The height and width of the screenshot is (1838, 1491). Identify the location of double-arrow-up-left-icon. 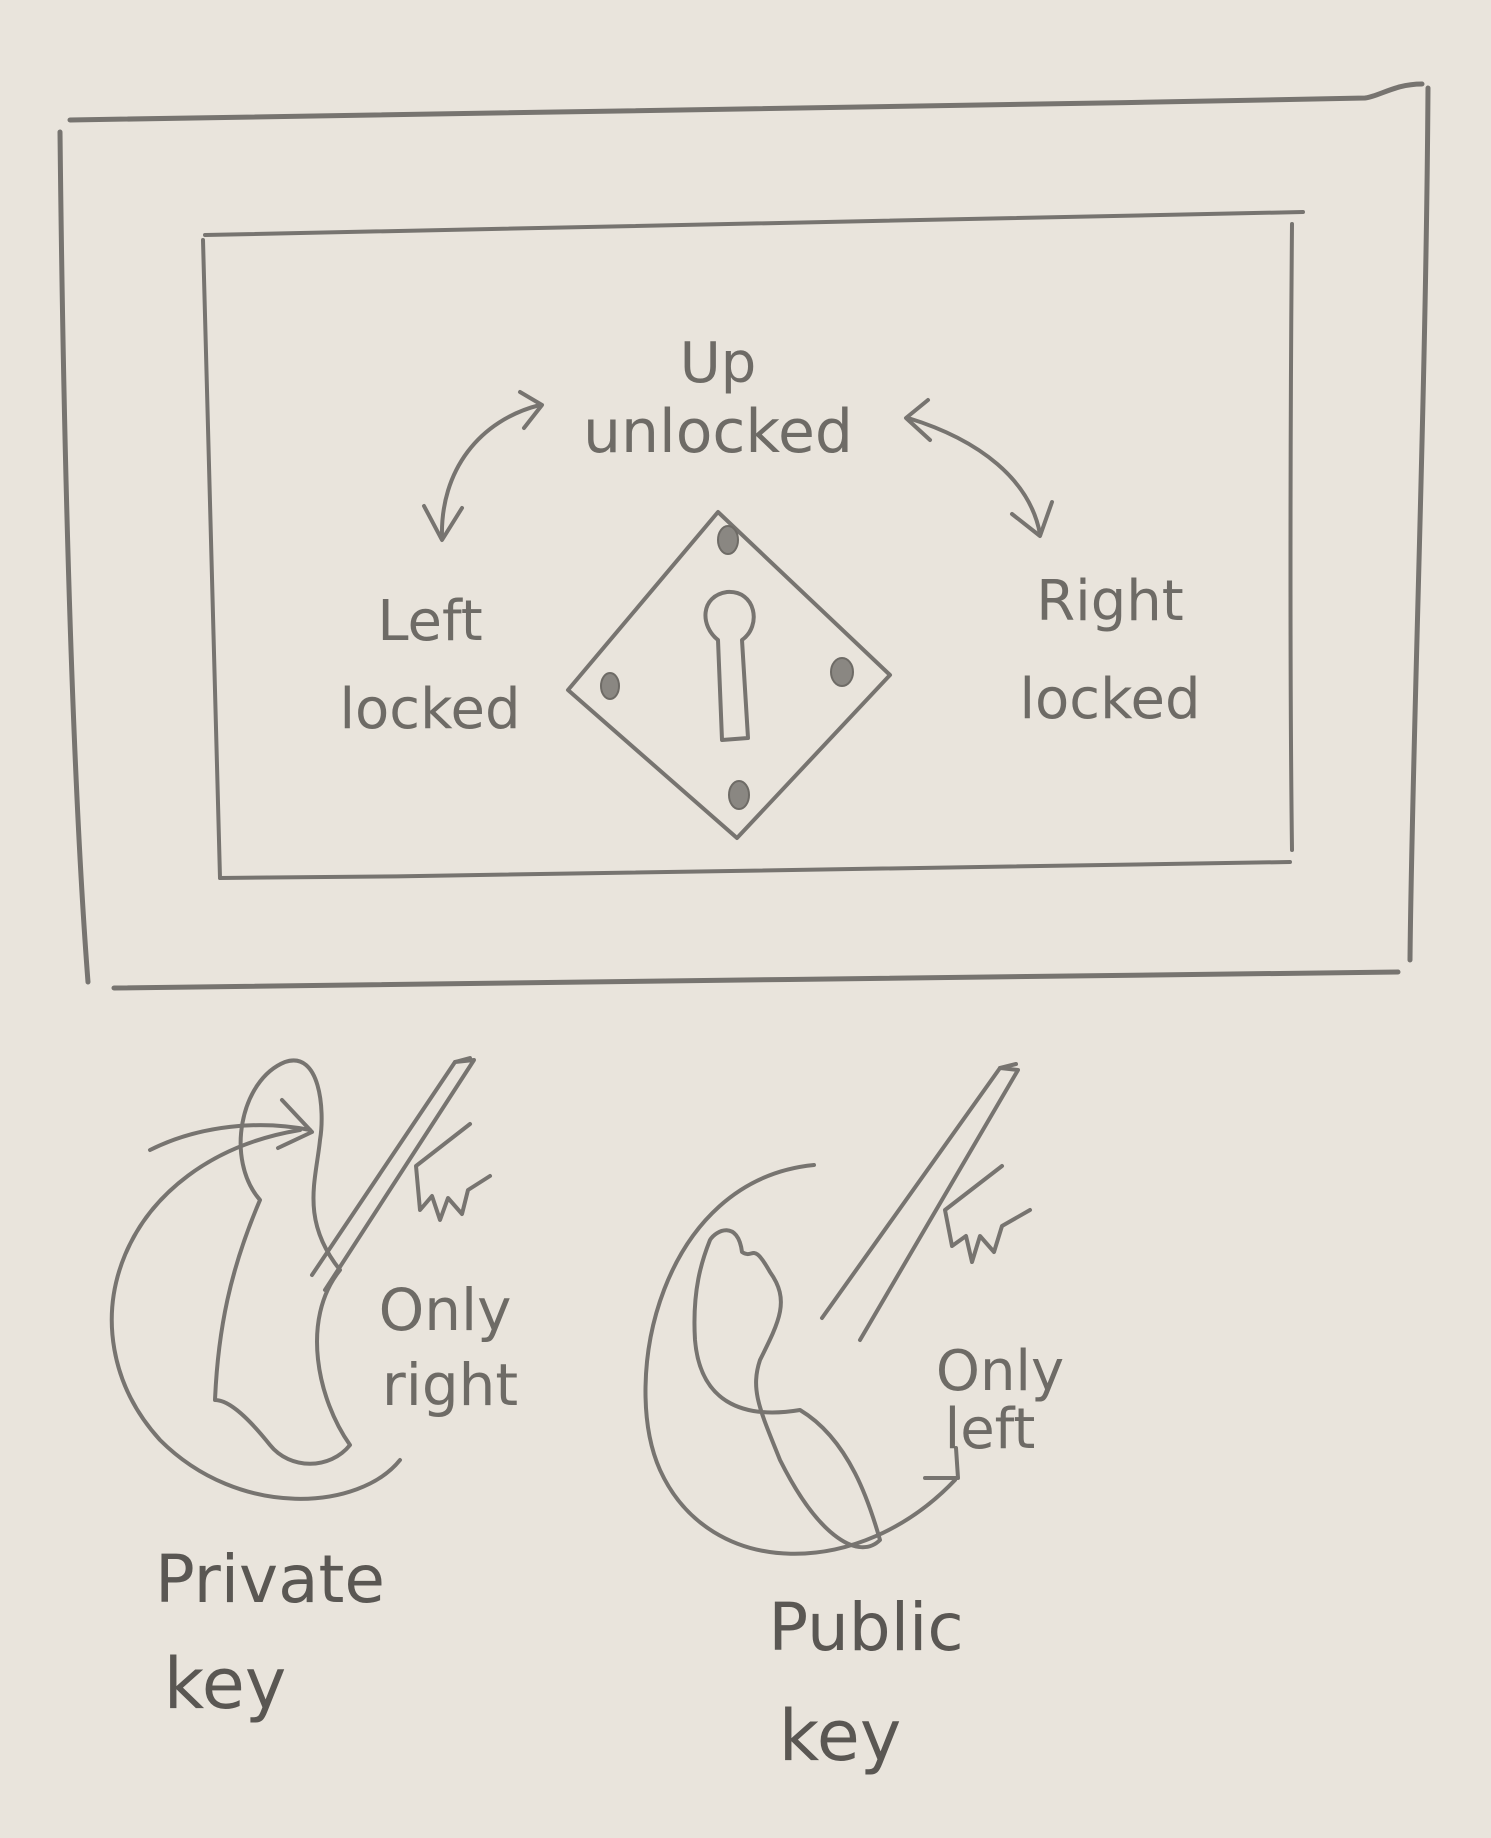
(483, 466).